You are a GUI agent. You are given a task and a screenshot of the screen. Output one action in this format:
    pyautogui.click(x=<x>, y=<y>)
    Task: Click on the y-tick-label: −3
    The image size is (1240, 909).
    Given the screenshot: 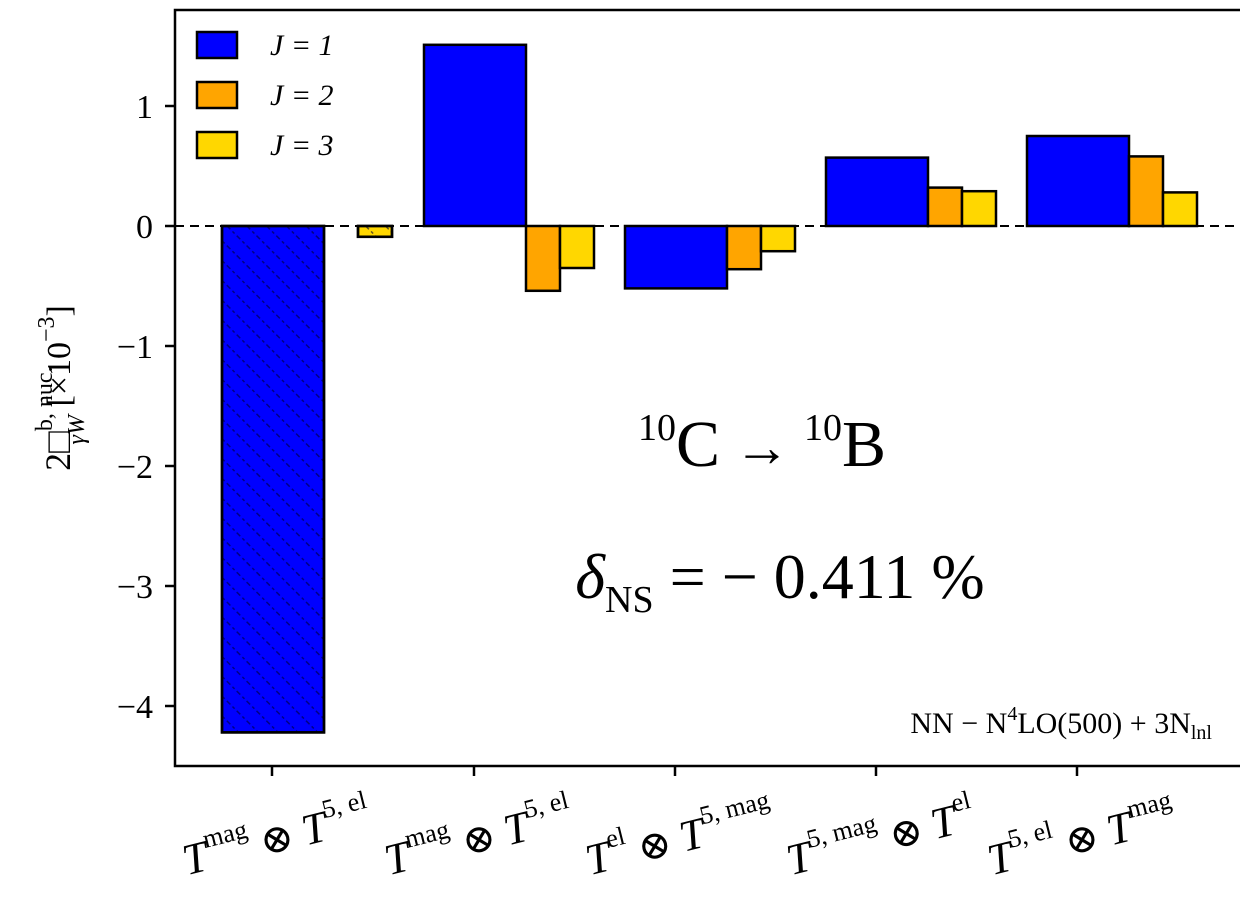 What is the action you would take?
    pyautogui.click(x=135, y=587)
    